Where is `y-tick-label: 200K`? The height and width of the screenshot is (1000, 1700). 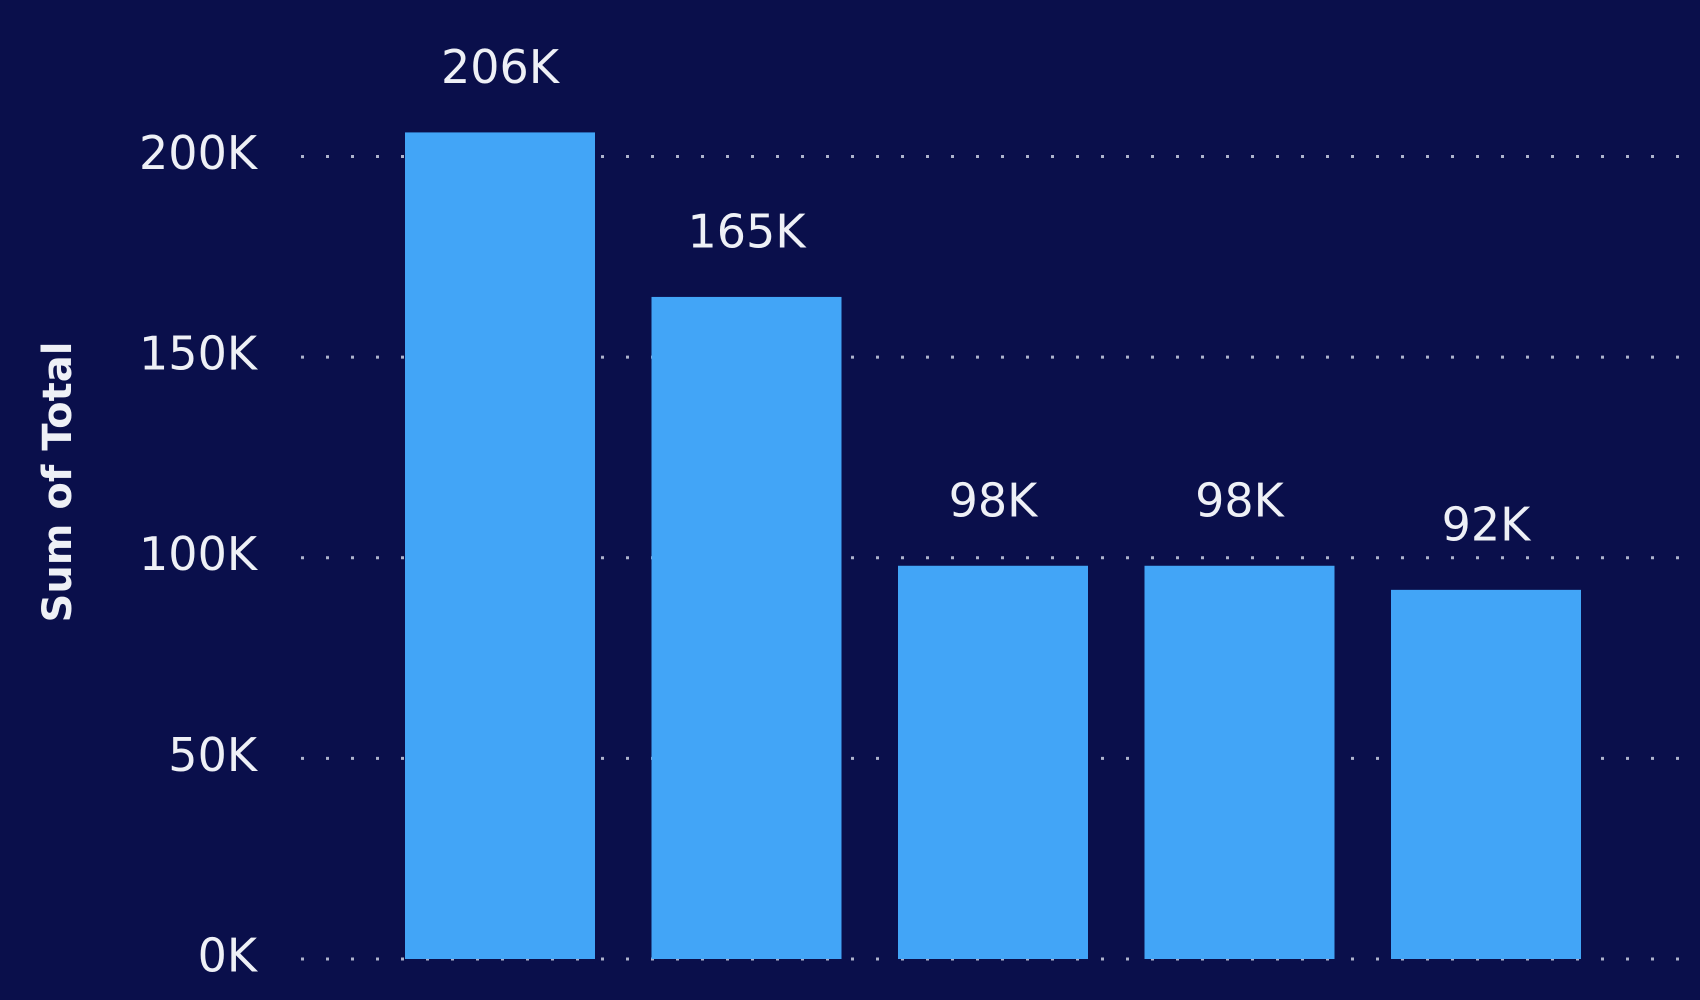
y-tick-label: 200K is located at coordinates (199, 153).